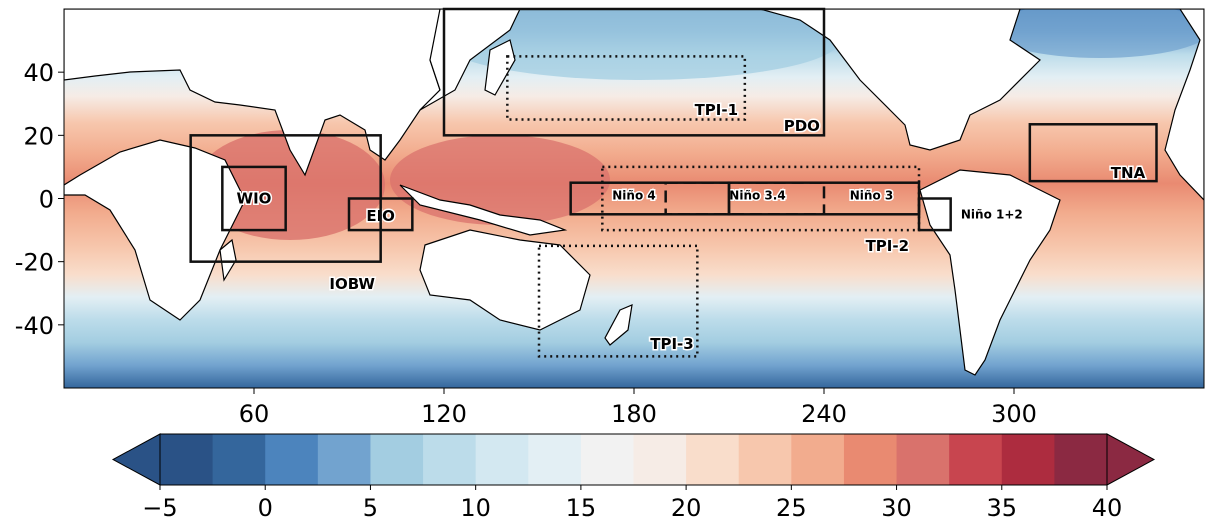 The image size is (1214, 532). Describe the element at coordinates (290, 185) in the screenshot. I see `indian-ocean-warm-pool` at that location.